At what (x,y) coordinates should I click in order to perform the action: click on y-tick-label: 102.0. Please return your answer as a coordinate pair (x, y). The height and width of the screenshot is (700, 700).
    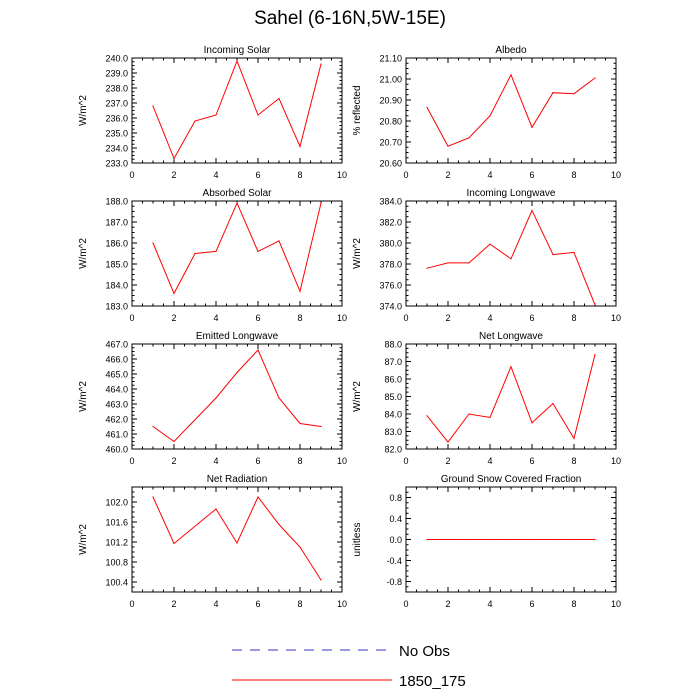
    Looking at the image, I should click on (116, 503).